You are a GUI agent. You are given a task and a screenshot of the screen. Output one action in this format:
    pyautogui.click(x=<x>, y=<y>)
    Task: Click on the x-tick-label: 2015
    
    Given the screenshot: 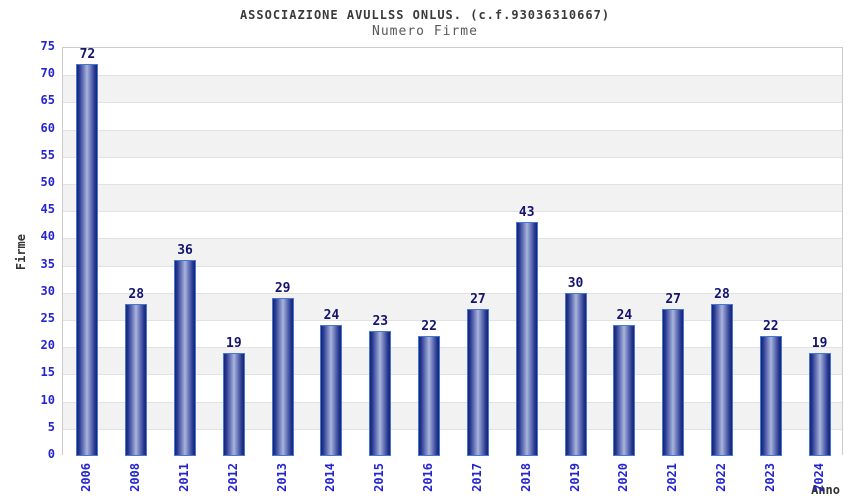 What is the action you would take?
    pyautogui.click(x=379, y=477)
    